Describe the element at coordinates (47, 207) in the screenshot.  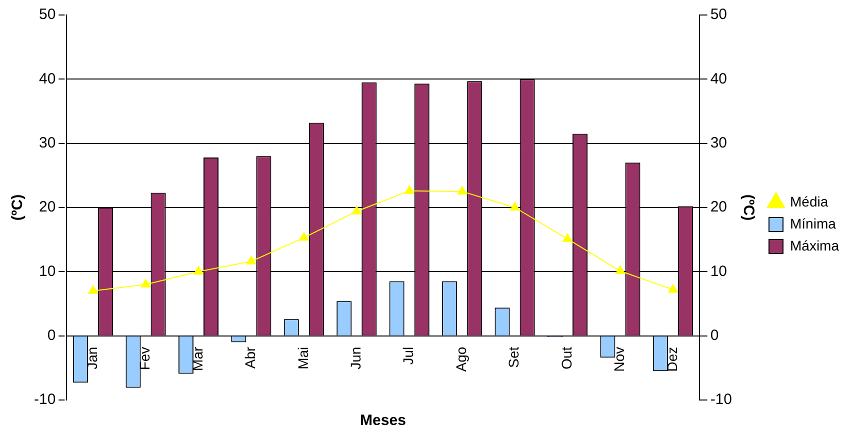
I see `y-tick-label: 20` at that location.